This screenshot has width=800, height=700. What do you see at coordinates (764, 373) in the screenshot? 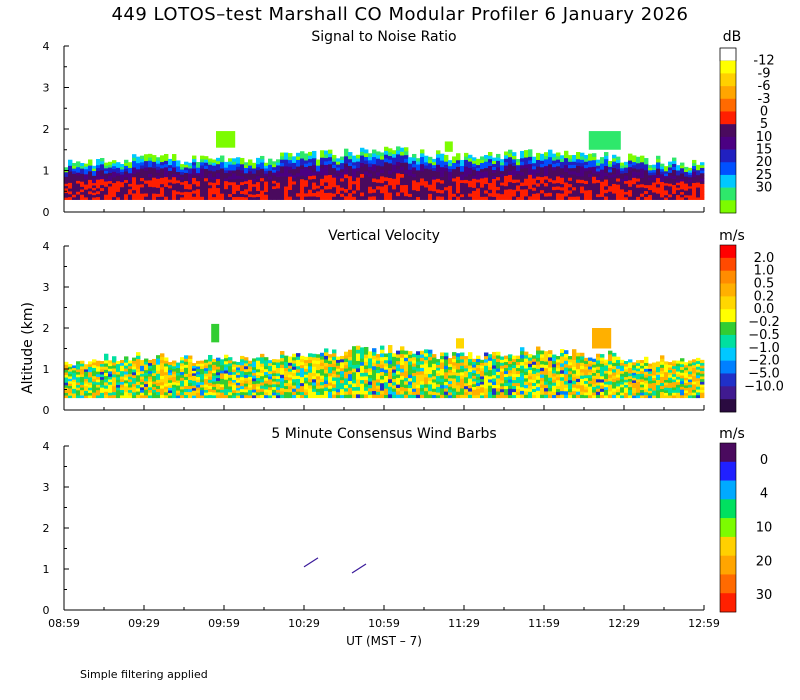
I see `colorbar-label: −5.0` at bounding box center [764, 373].